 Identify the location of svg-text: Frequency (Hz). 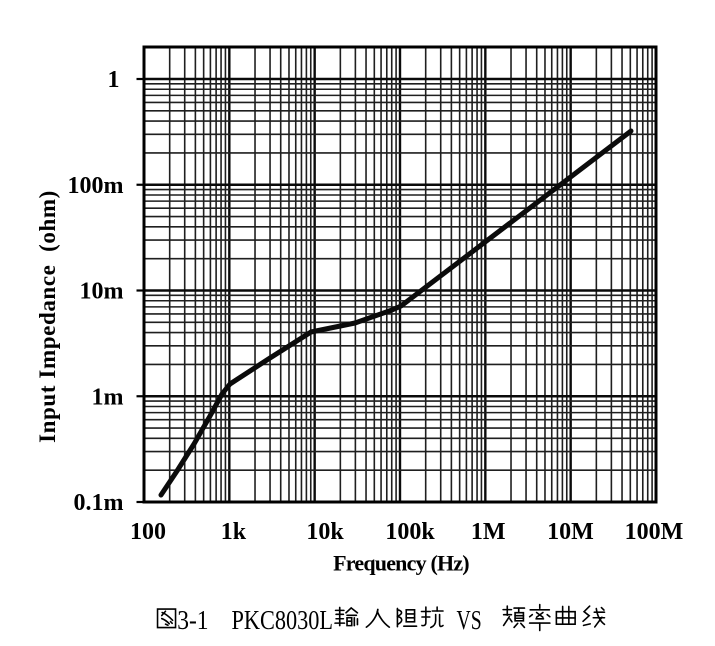
(401, 563).